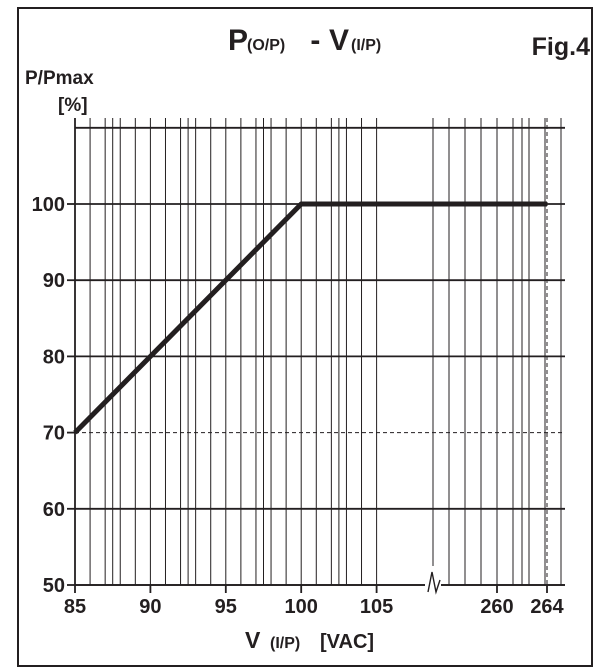 This screenshot has width=595, height=667. Describe the element at coordinates (339, 40) in the screenshot. I see `title-v: V` at that location.